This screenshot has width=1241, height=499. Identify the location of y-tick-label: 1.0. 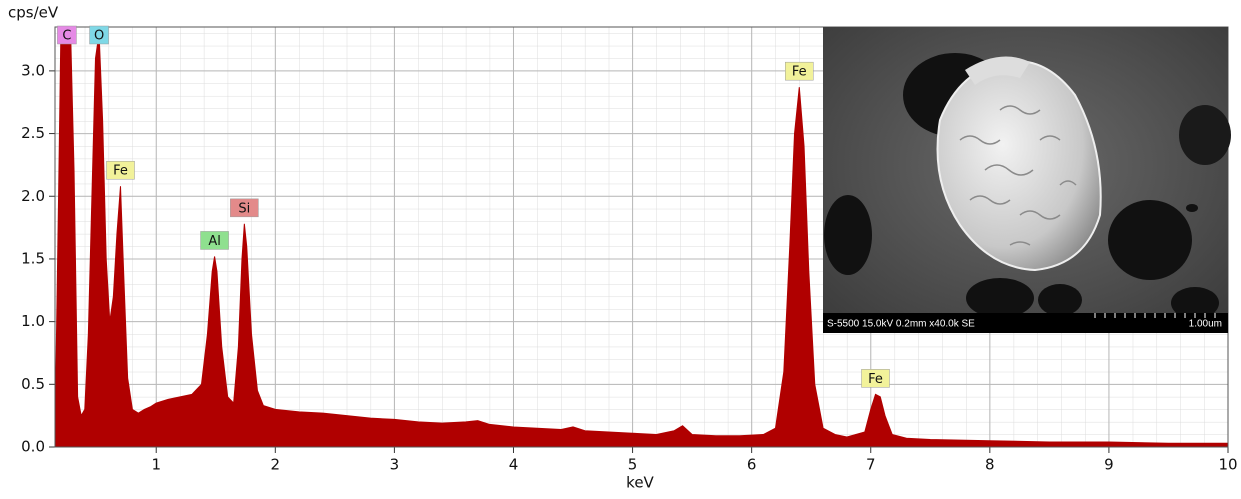
(33, 321).